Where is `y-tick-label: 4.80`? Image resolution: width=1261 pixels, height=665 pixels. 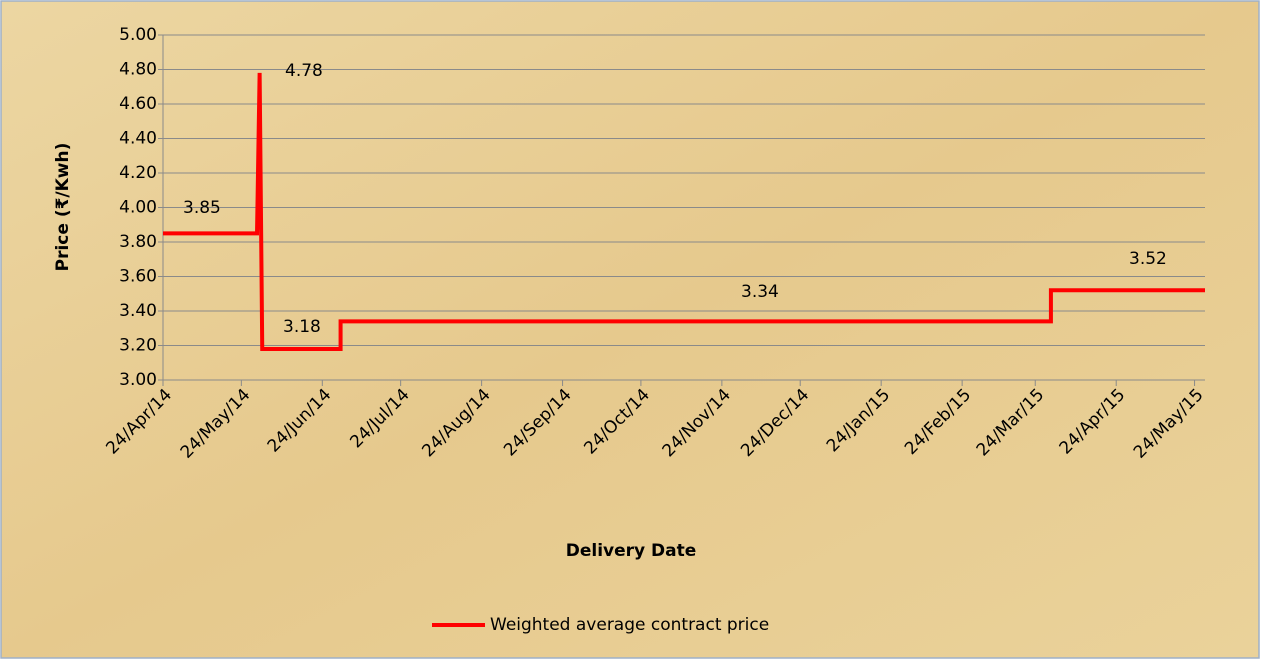
y-tick-label: 4.80 is located at coordinates (138, 70).